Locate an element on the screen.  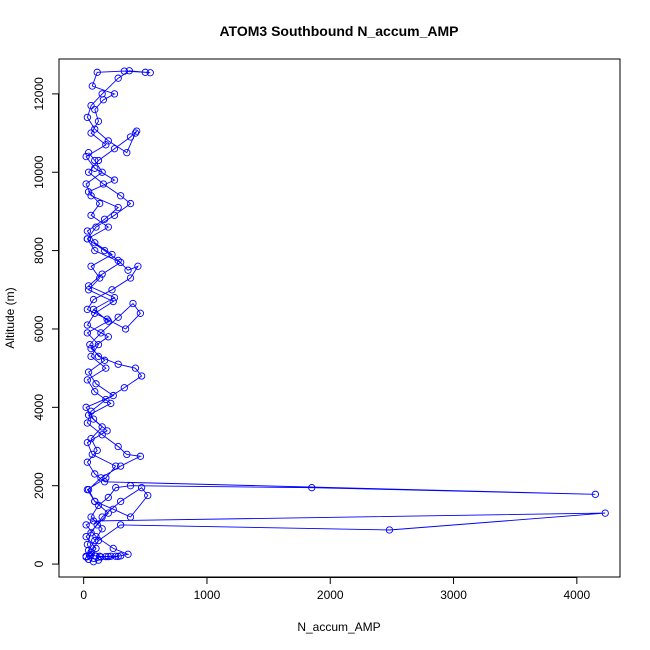
y-axis-label: Altitude (m) is located at coordinates (10, 317).